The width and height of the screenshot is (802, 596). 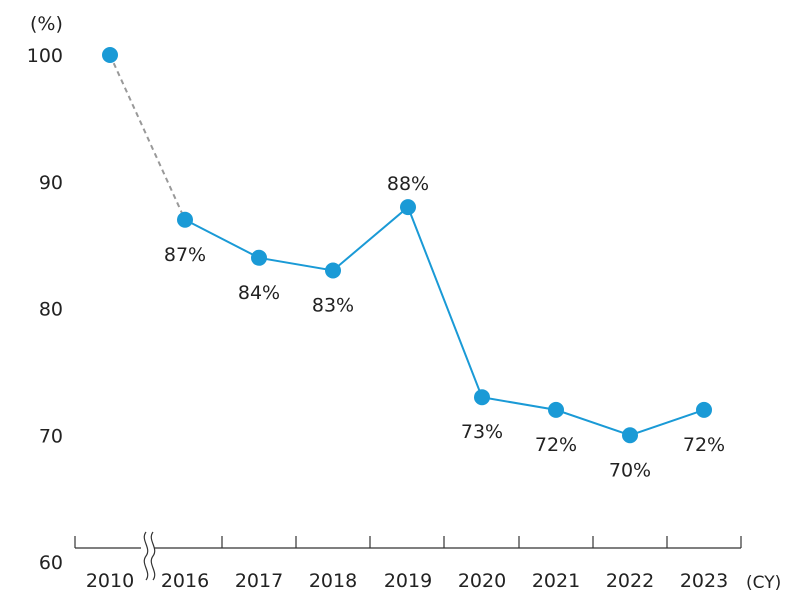 I want to click on data-label: 73%, so click(x=482, y=432).